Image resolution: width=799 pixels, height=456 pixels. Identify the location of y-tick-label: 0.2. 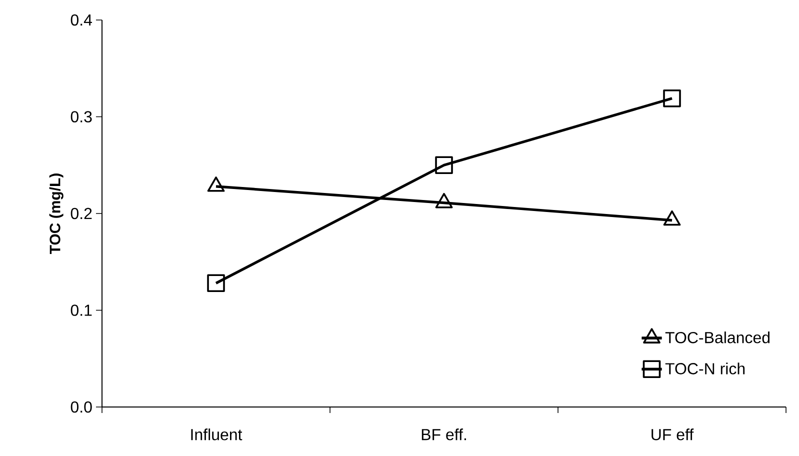
(81, 214).